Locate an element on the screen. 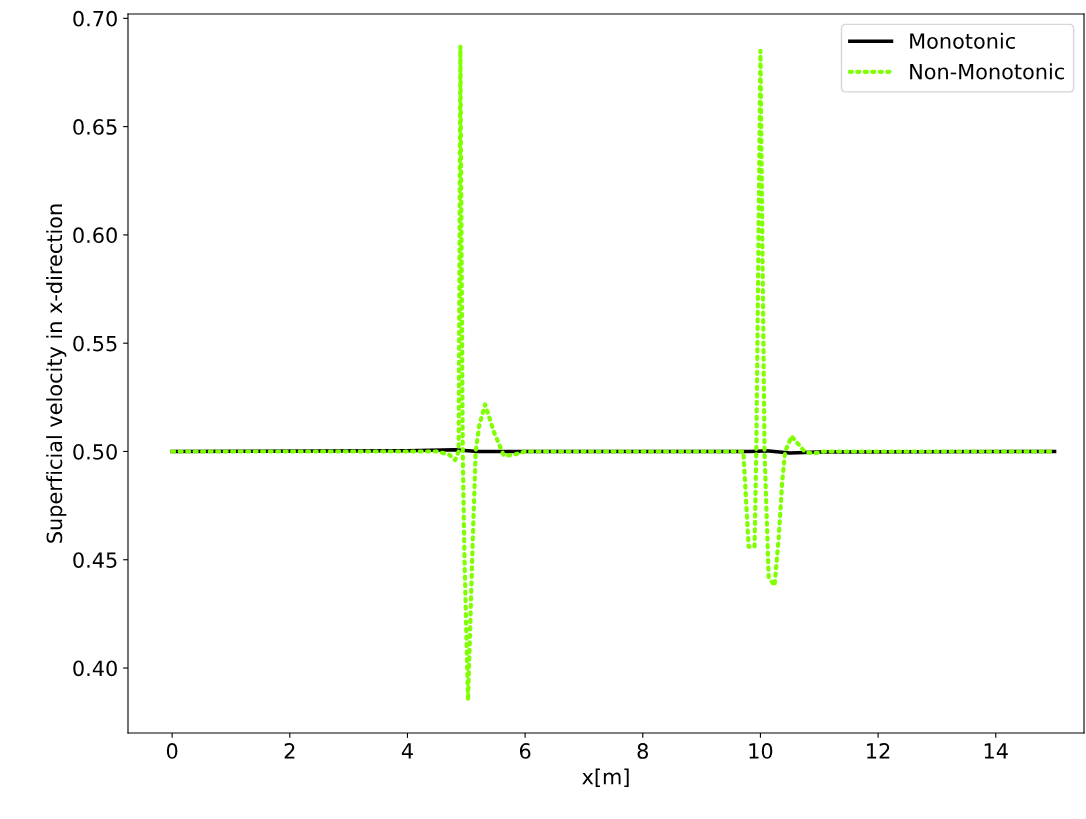 This screenshot has height=819, width=1086. y-tick-label: 0.70 is located at coordinates (95, 18).